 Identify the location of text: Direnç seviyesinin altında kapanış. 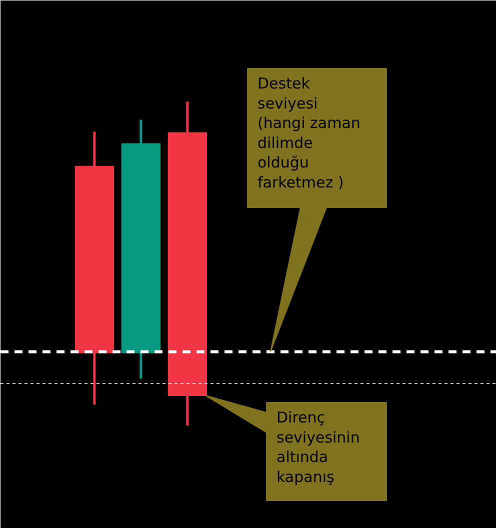
(318, 447).